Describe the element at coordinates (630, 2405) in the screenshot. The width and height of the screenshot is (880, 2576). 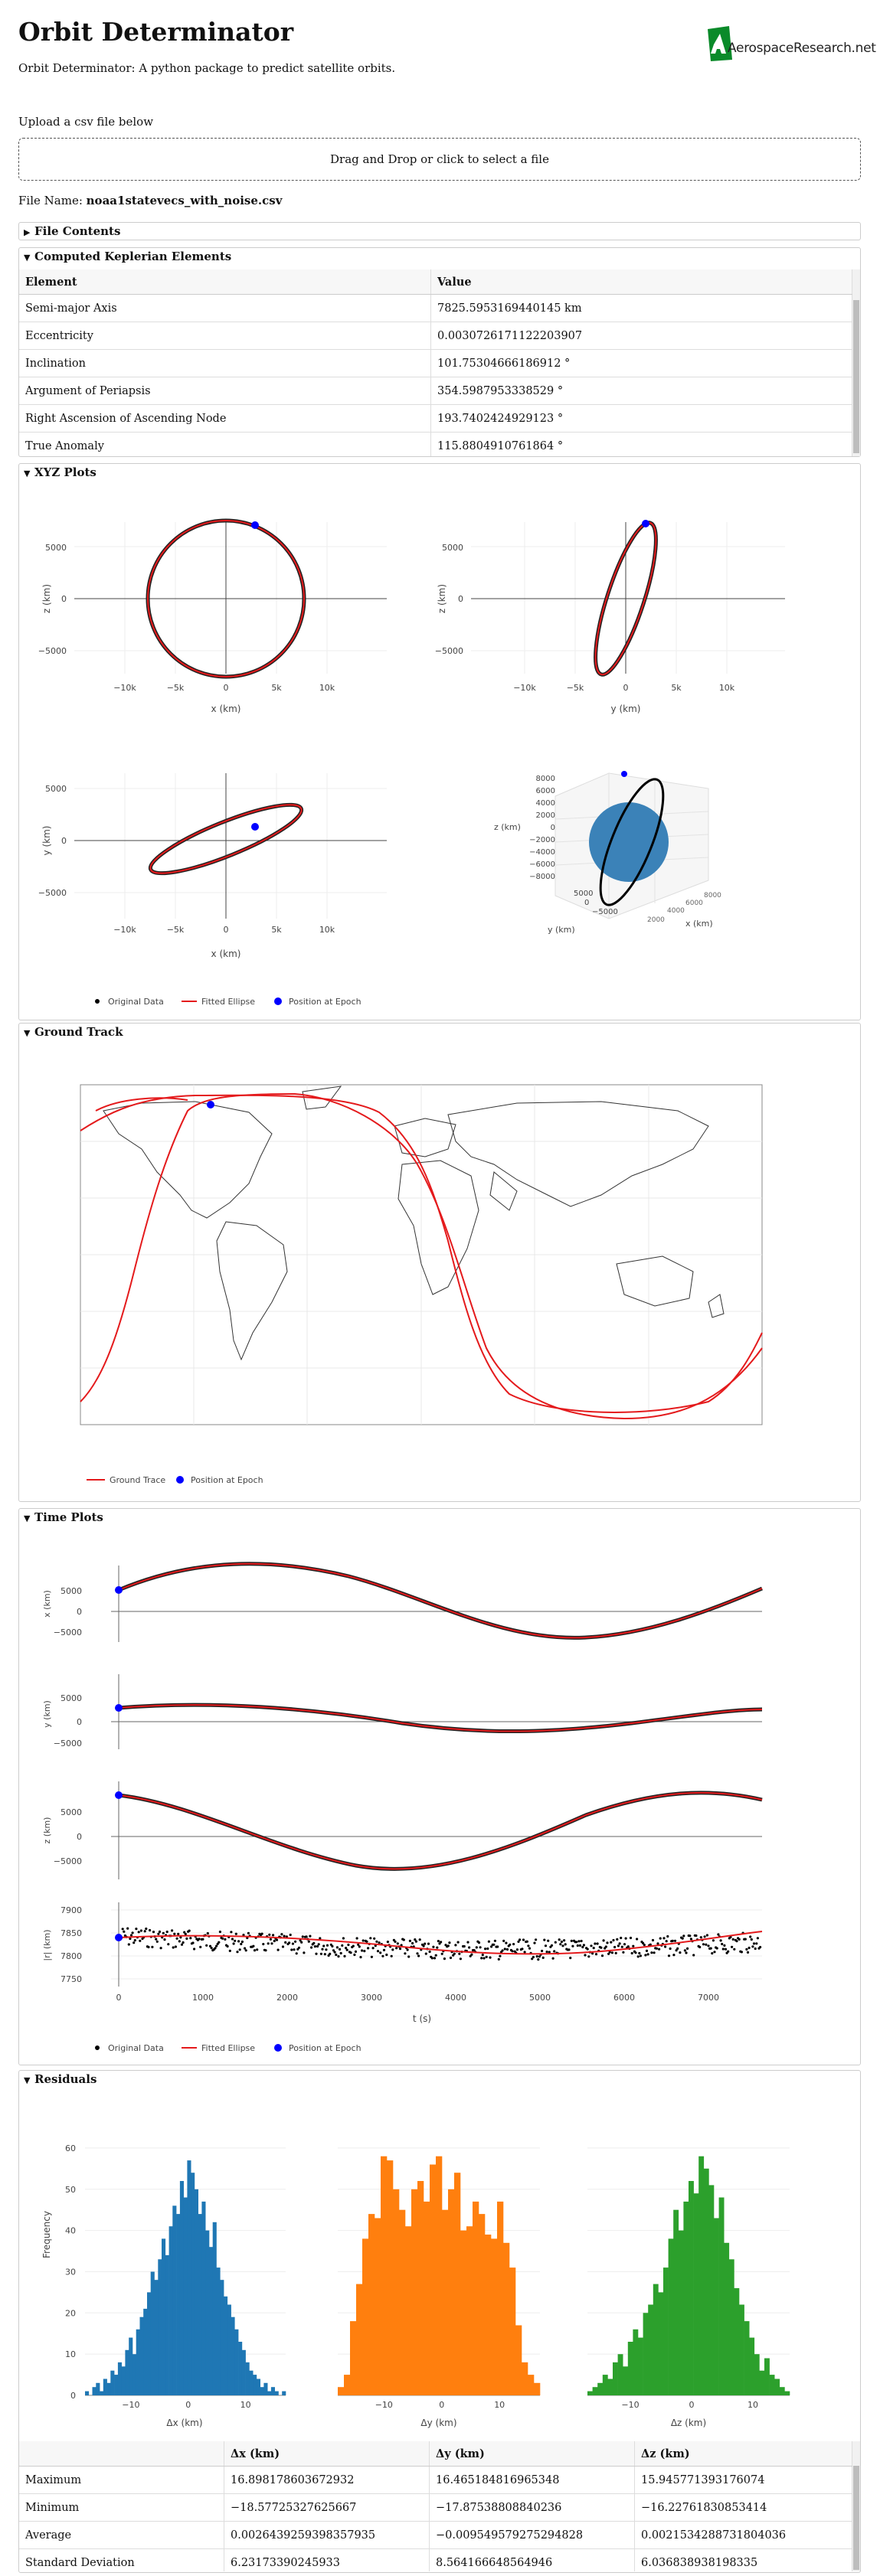
I see `x-tick: −10` at that location.